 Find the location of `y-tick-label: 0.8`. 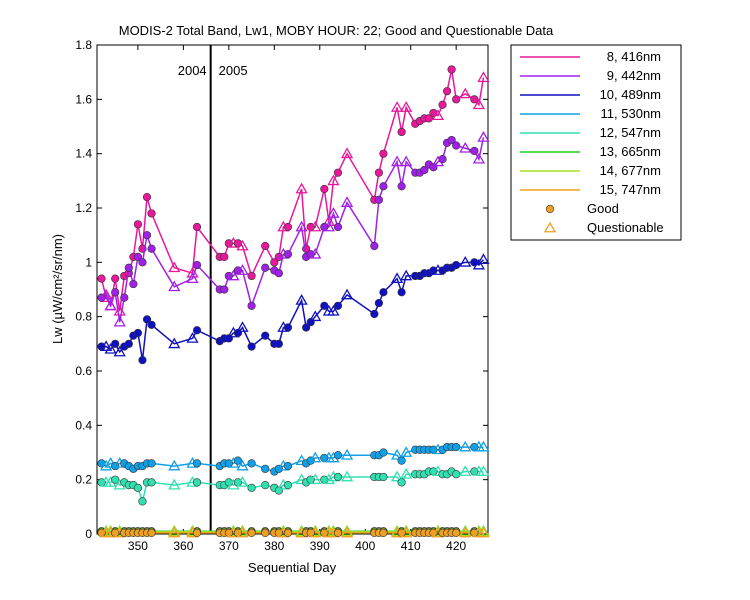

y-tick-label: 0.8 is located at coordinates (83, 317).